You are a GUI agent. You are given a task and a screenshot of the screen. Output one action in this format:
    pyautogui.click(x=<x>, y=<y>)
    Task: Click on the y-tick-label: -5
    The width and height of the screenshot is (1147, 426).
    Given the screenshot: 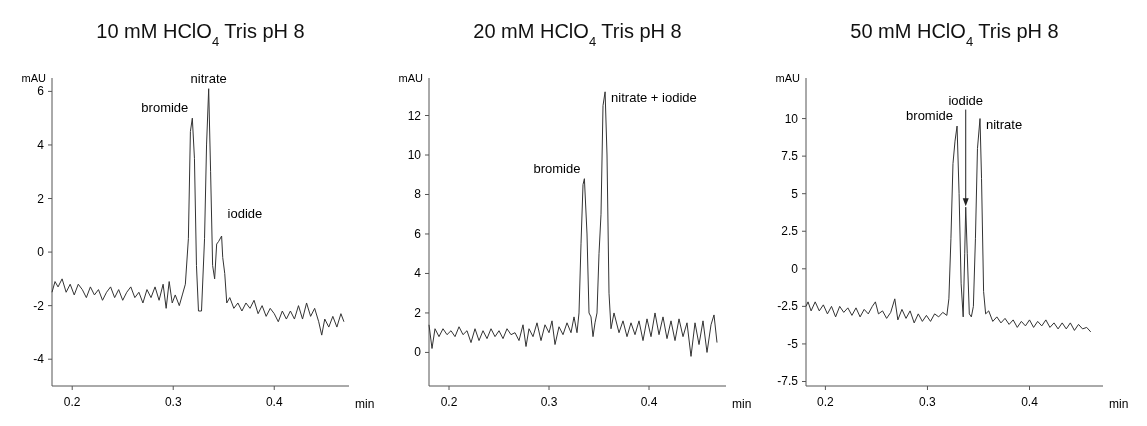 What is the action you would take?
    pyautogui.click(x=793, y=343)
    